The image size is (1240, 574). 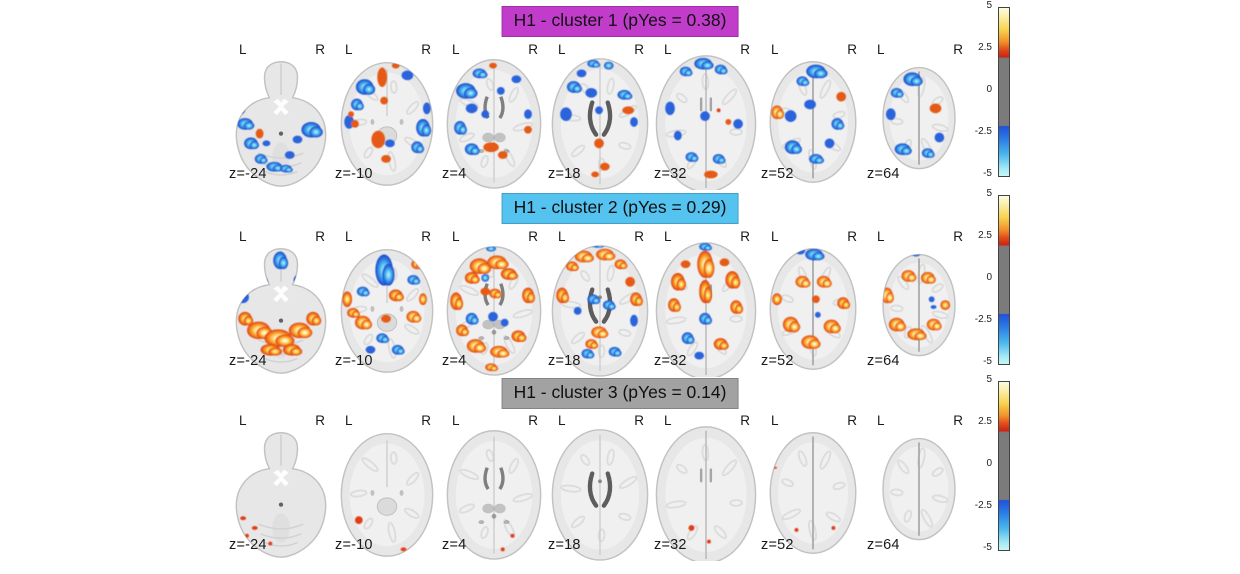 I want to click on cluster-2-title: H1 - cluster 2 (pYes = 0.29), so click(x=620, y=208).